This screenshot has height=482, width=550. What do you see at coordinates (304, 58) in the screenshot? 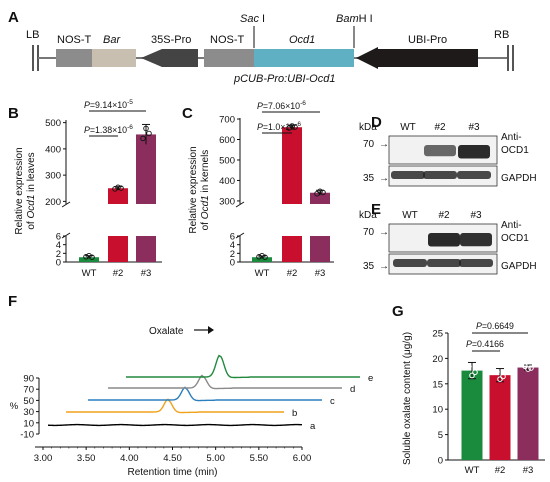
I see `ocd1-gene-block` at bounding box center [304, 58].